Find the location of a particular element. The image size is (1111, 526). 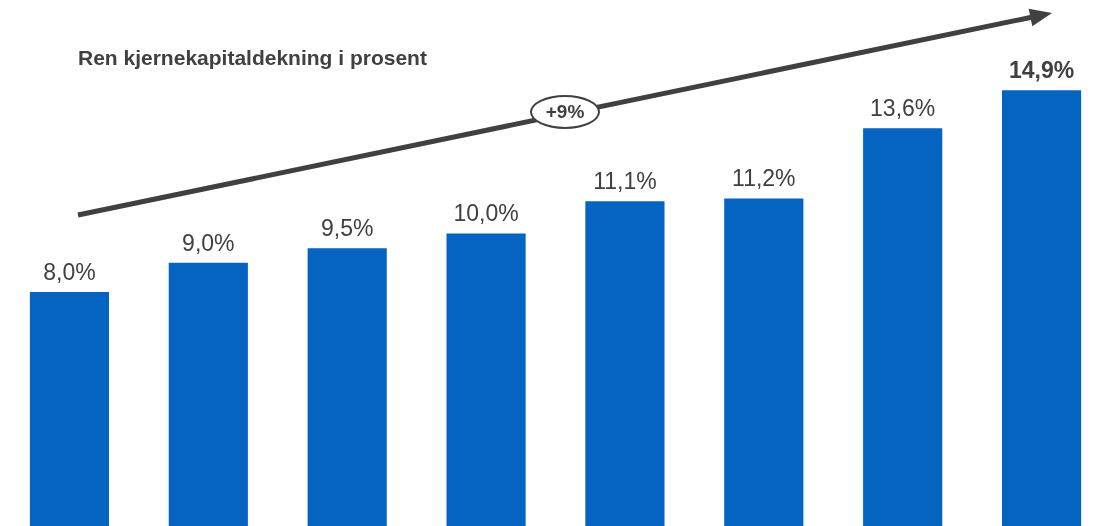

data-label: 10,0% is located at coordinates (486, 213).